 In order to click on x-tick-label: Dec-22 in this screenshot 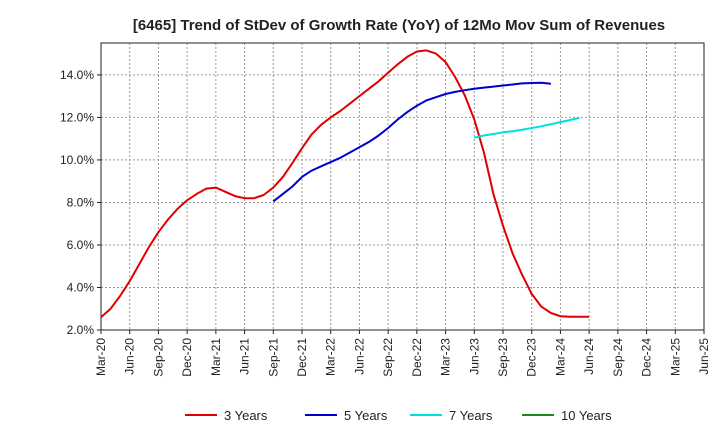, I will do `click(417, 357)`.